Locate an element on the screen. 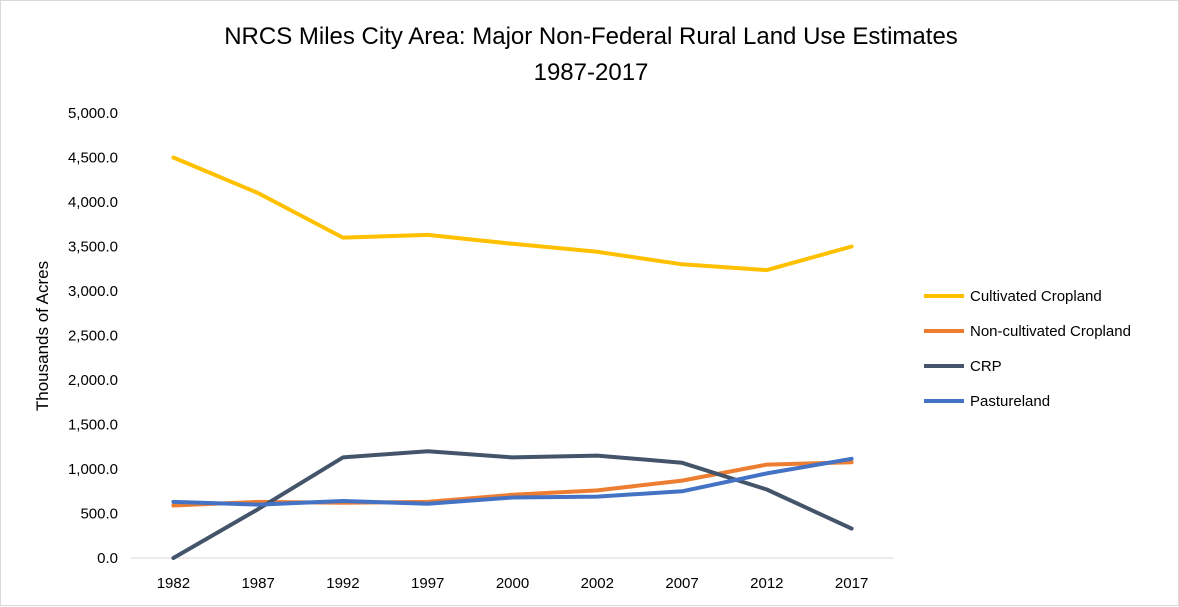 The width and height of the screenshot is (1179, 607). x-tick-label: 2012 is located at coordinates (766, 583).